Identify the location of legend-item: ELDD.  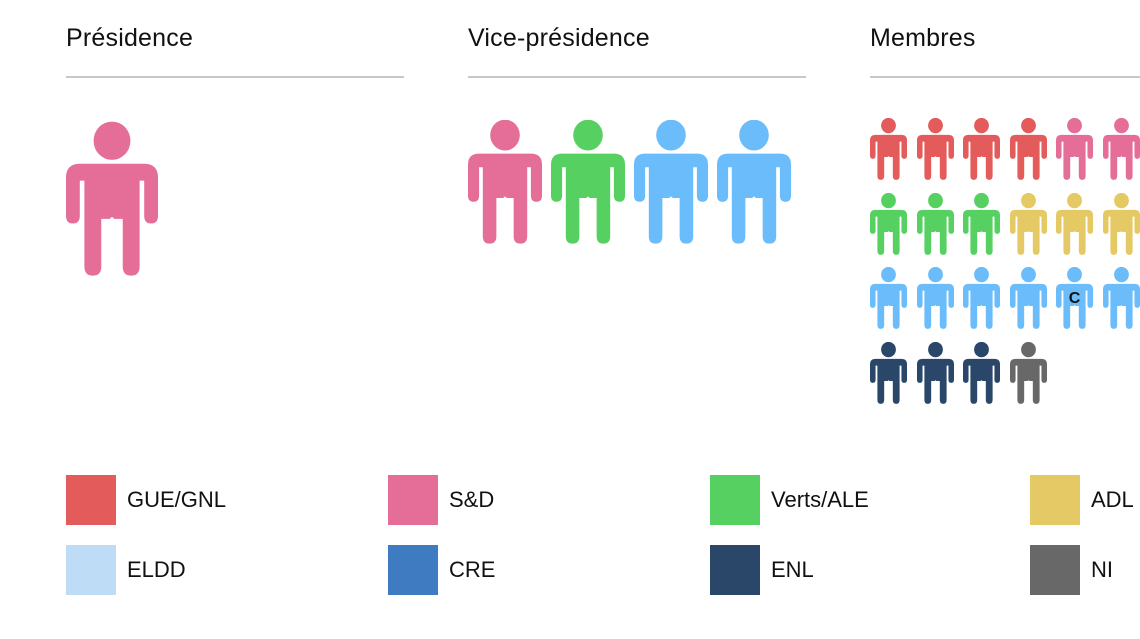
(126, 570).